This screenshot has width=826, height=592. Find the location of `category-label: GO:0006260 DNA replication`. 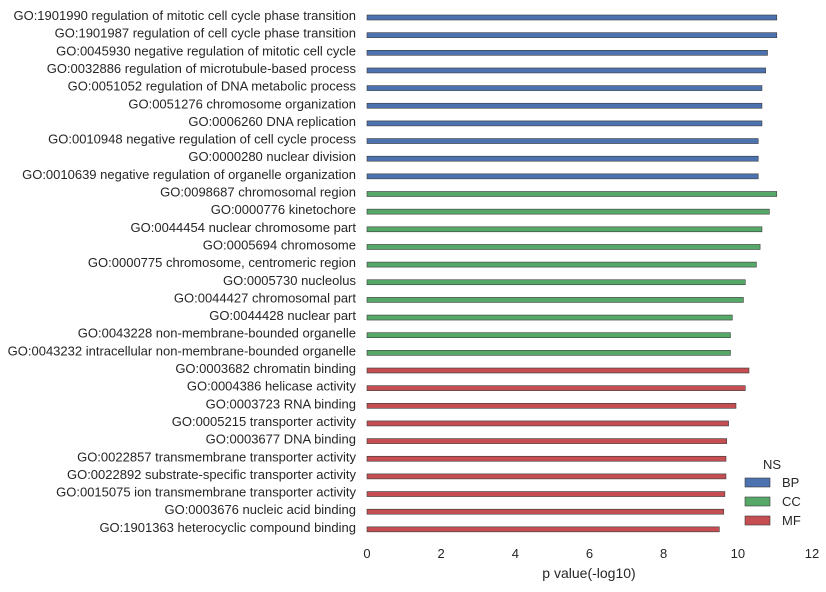

category-label: GO:0006260 DNA replication is located at coordinates (272, 121).